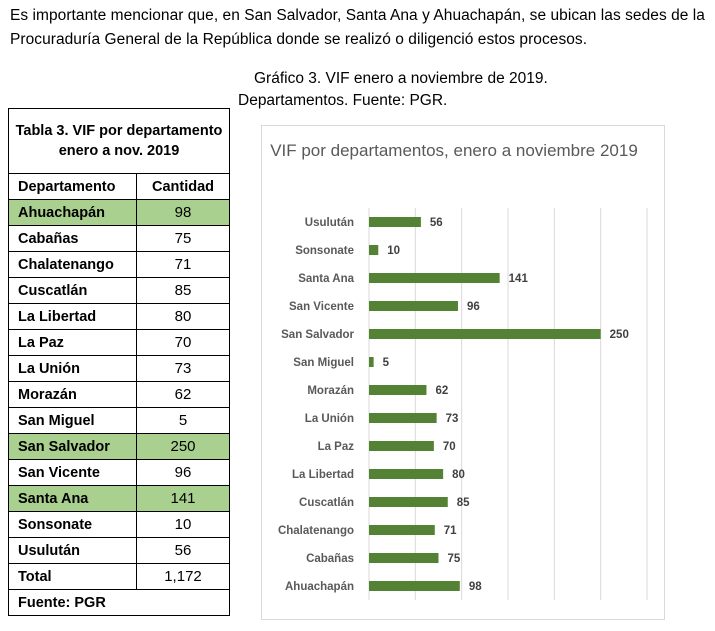 The height and width of the screenshot is (631, 715). What do you see at coordinates (343, 100) in the screenshot?
I see `figure-caption-line2: Departamentos. Fuente: PGR.` at bounding box center [343, 100].